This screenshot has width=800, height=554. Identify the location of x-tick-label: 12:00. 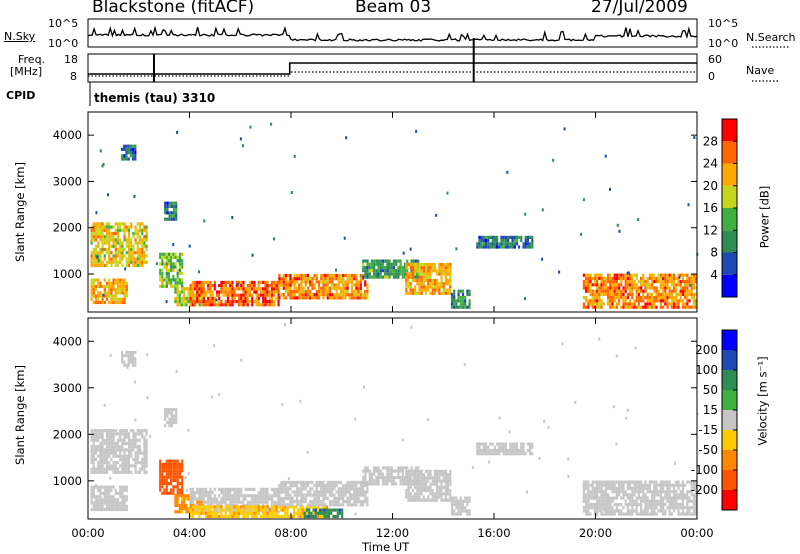
(392, 533).